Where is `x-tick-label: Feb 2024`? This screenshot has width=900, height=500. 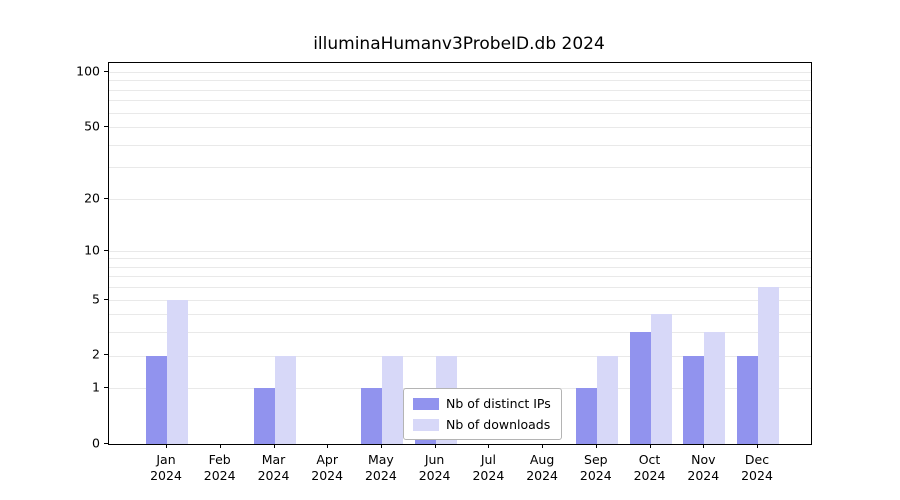 x-tick-label: Feb 2024 is located at coordinates (219, 467).